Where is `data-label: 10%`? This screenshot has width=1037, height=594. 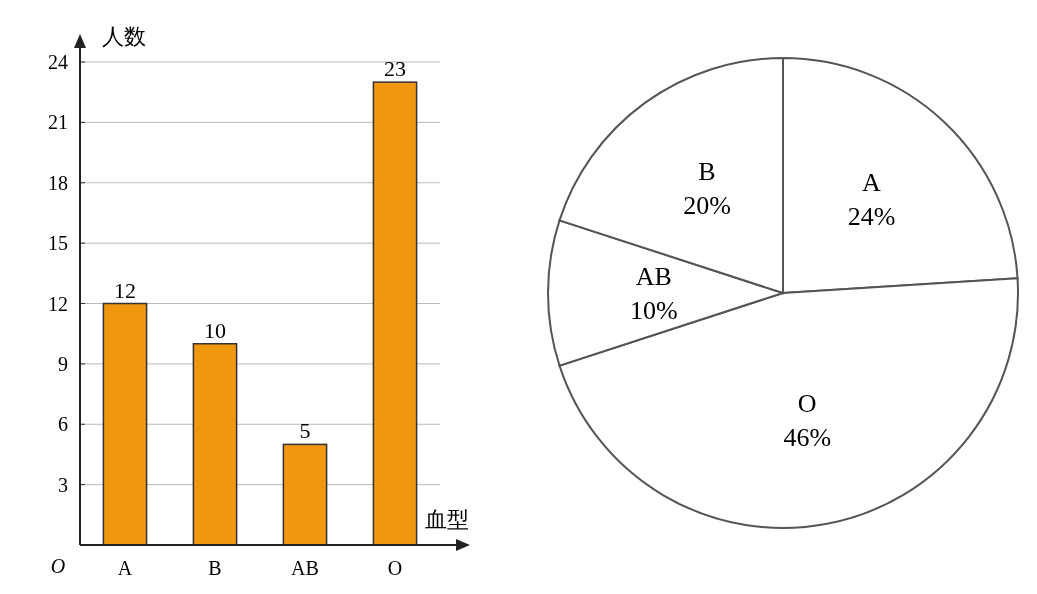
data-label: 10% is located at coordinates (653, 310).